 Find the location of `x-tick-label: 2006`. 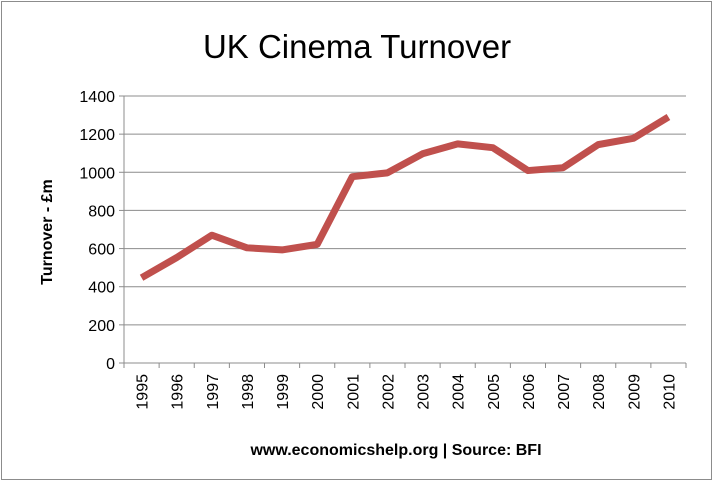

x-tick-label: 2006 is located at coordinates (529, 392).